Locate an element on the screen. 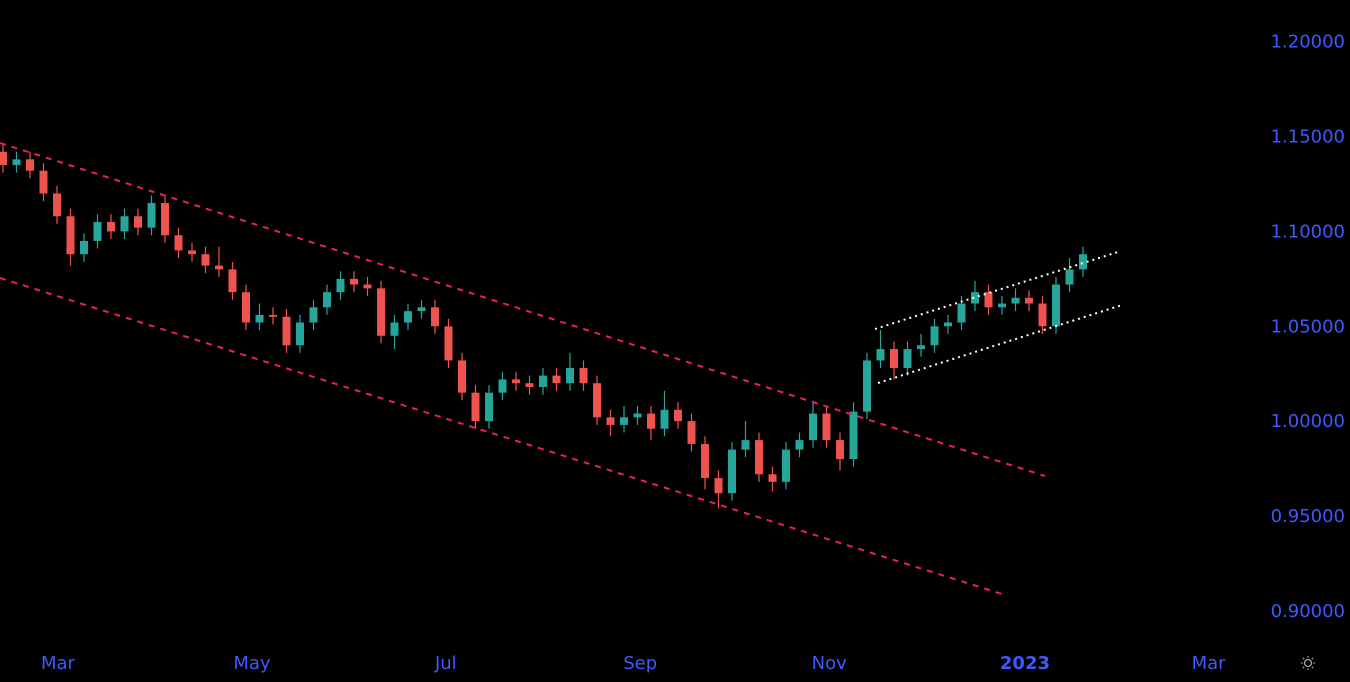 The height and width of the screenshot is (682, 1350). y-tick-label: 0.95000 is located at coordinates (1308, 516).